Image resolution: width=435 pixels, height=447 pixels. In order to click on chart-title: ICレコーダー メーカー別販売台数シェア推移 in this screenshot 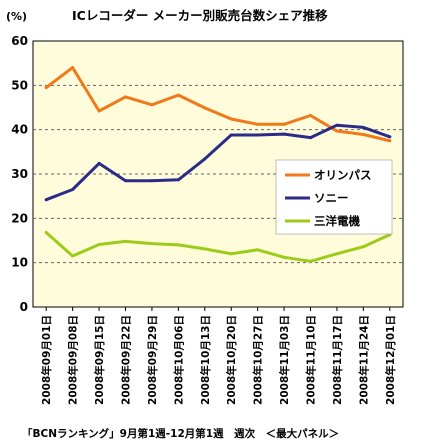, I will do `click(200, 15)`.